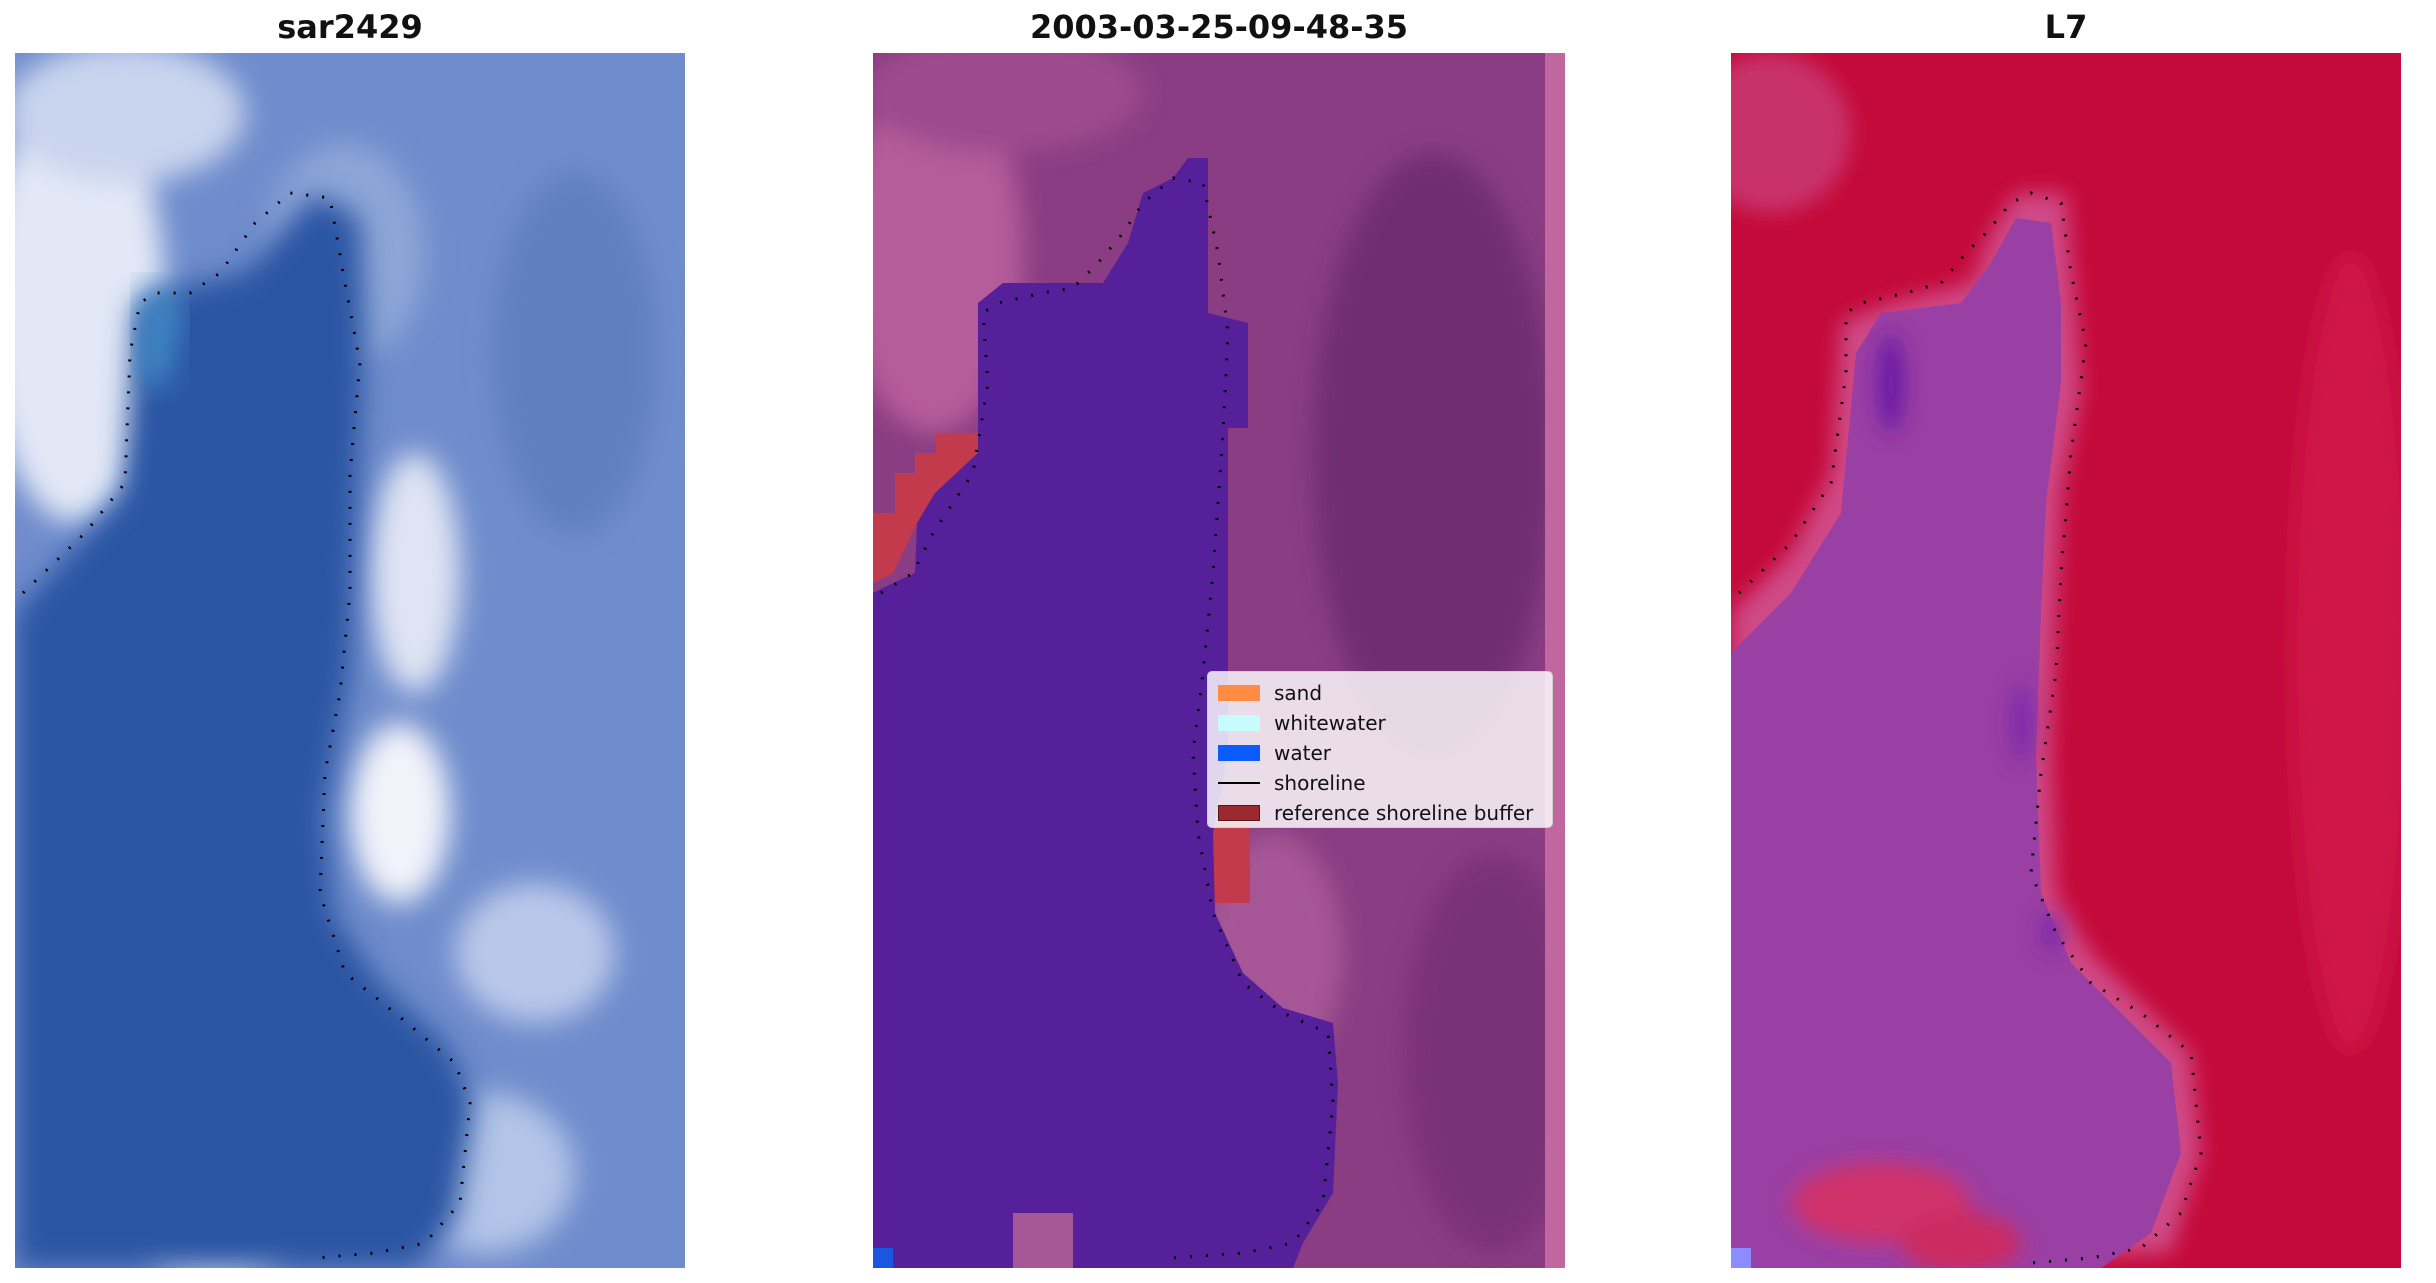 The image size is (2436, 1283). What do you see at coordinates (1380, 753) in the screenshot?
I see `legend-item-water: water` at bounding box center [1380, 753].